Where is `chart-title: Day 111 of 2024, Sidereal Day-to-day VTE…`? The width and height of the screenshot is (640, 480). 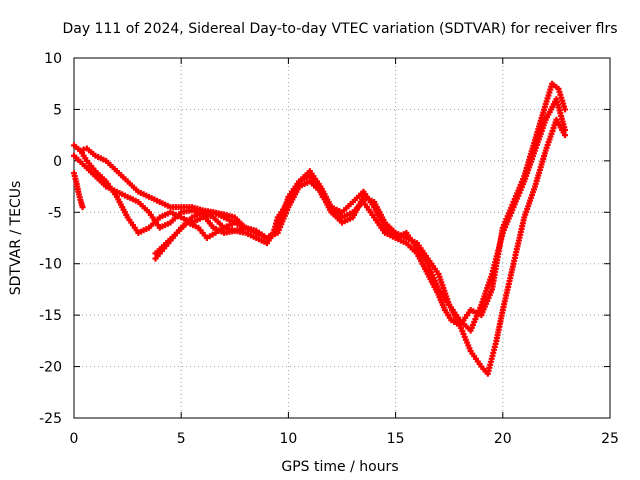
chart-title: Day 111 of 2024, Sidereal Day-to-day VTE… is located at coordinates (339, 29).